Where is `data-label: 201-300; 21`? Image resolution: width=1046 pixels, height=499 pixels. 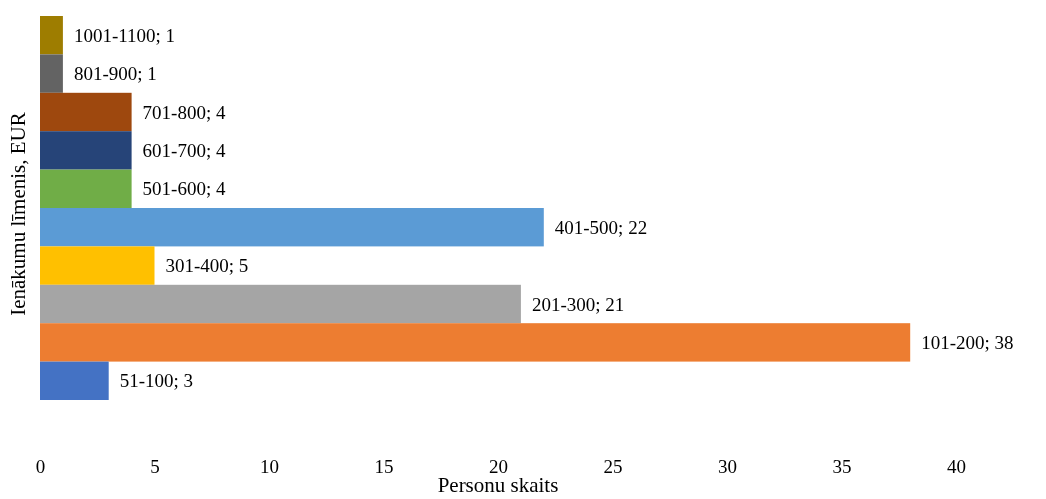 data-label: 201-300; 21 is located at coordinates (578, 304).